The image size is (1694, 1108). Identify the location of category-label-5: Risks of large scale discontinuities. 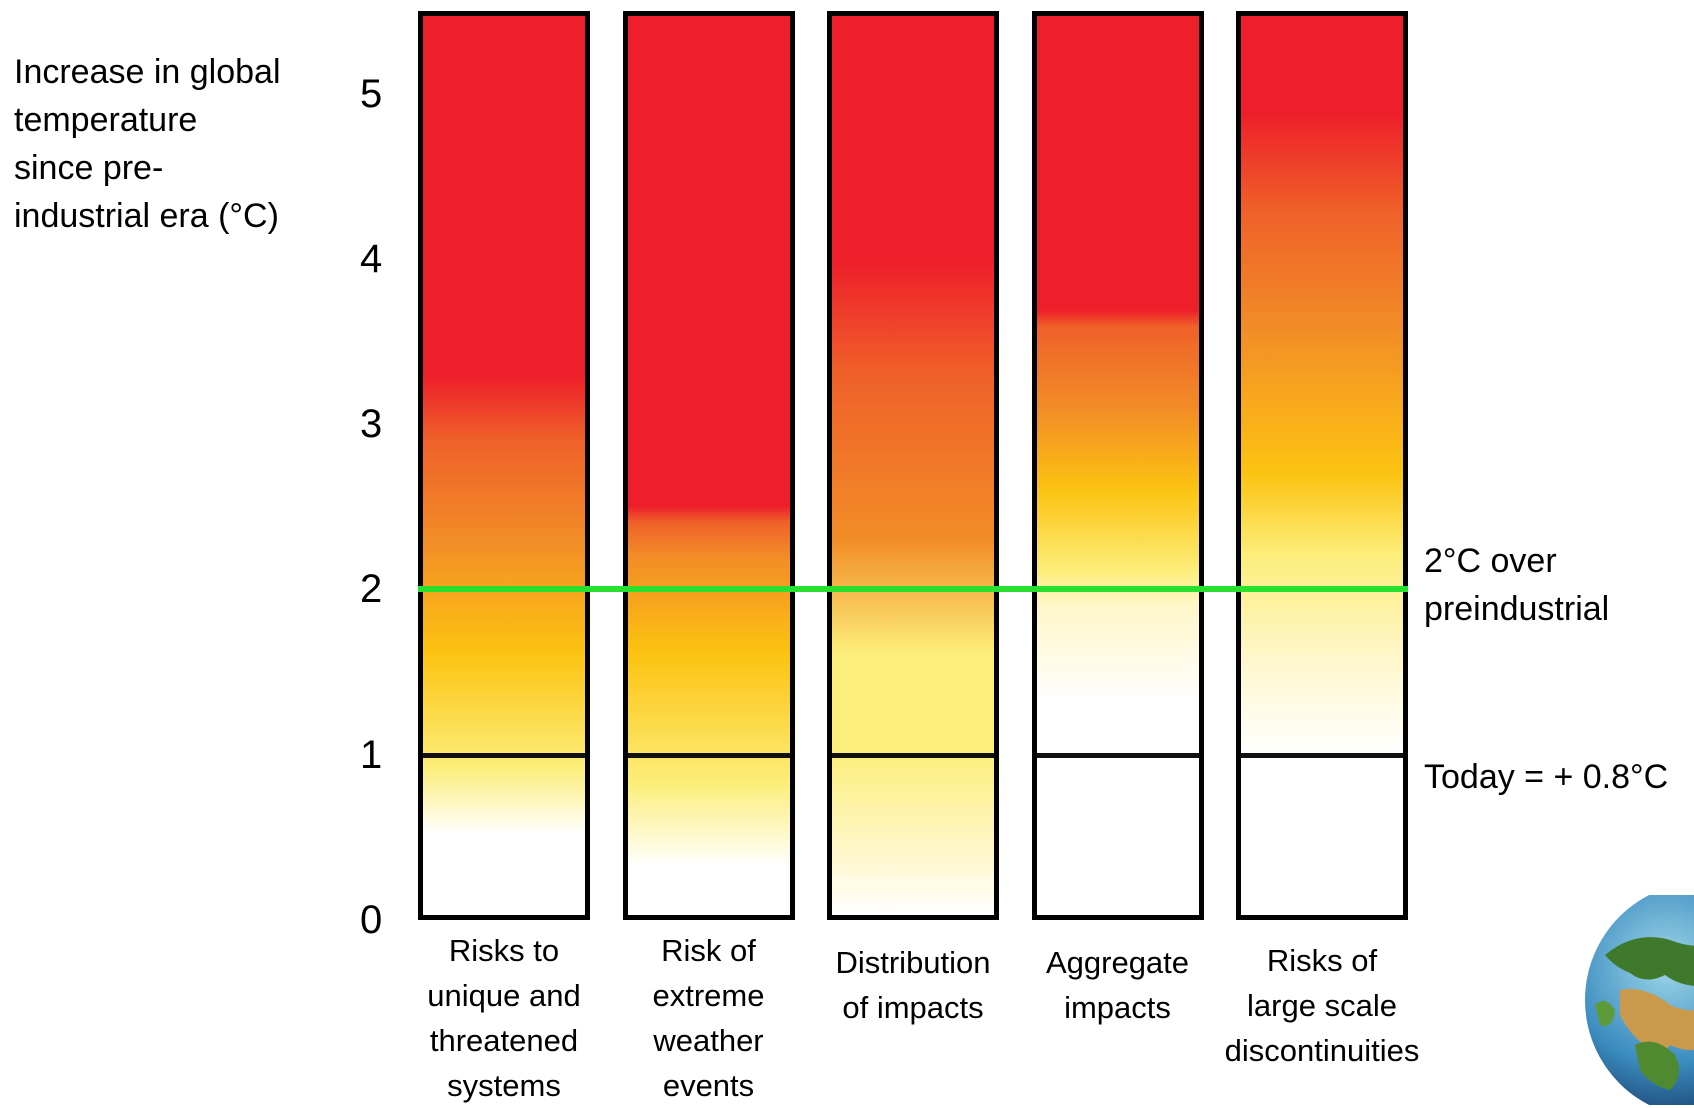
(1322, 1005).